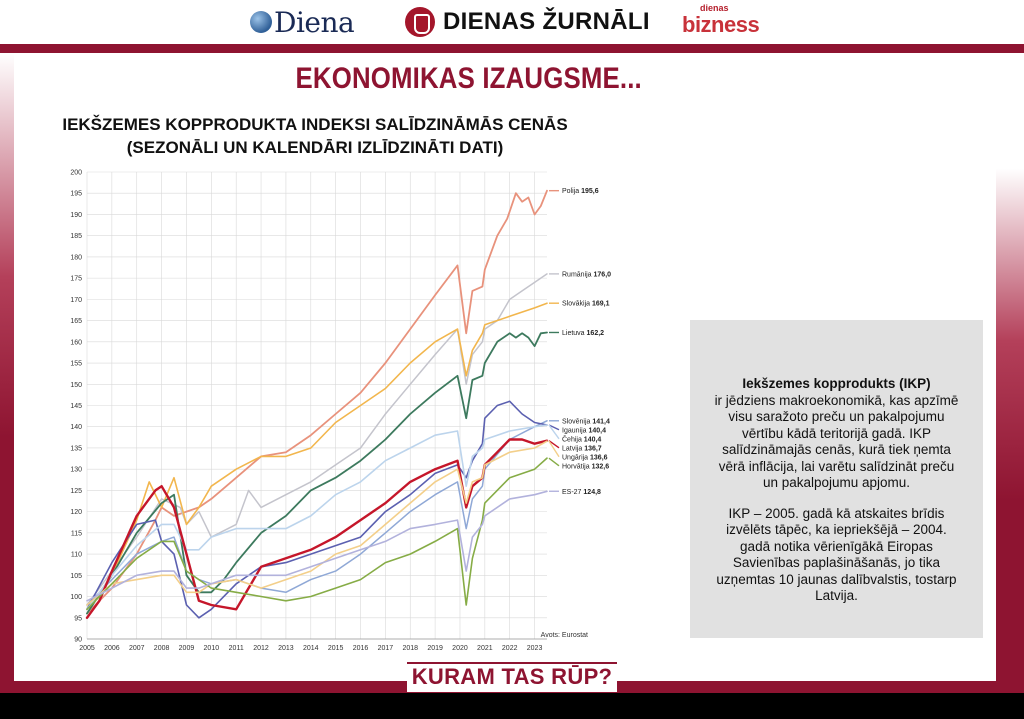 The height and width of the screenshot is (719, 1024). What do you see at coordinates (512, 48) in the screenshot?
I see `frame-top-bar` at bounding box center [512, 48].